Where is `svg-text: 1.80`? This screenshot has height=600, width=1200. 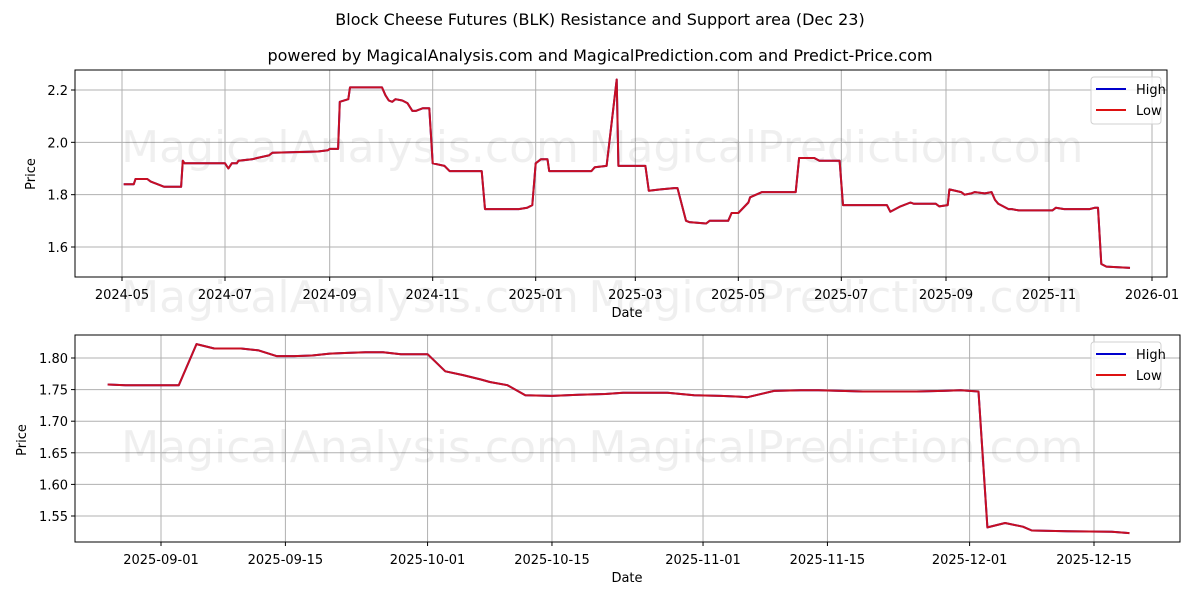
svg-text: 1.80 is located at coordinates (53, 359).